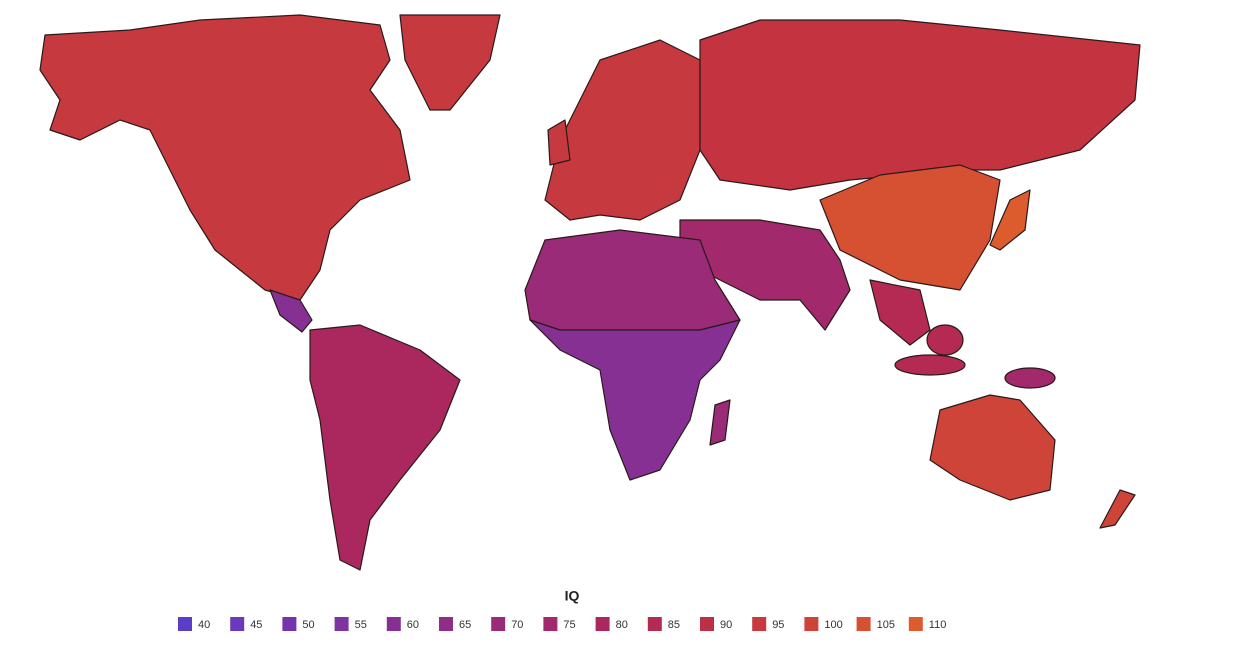 The height and width of the screenshot is (653, 1235). What do you see at coordinates (361, 625) in the screenshot?
I see `legend-label: 55` at bounding box center [361, 625].